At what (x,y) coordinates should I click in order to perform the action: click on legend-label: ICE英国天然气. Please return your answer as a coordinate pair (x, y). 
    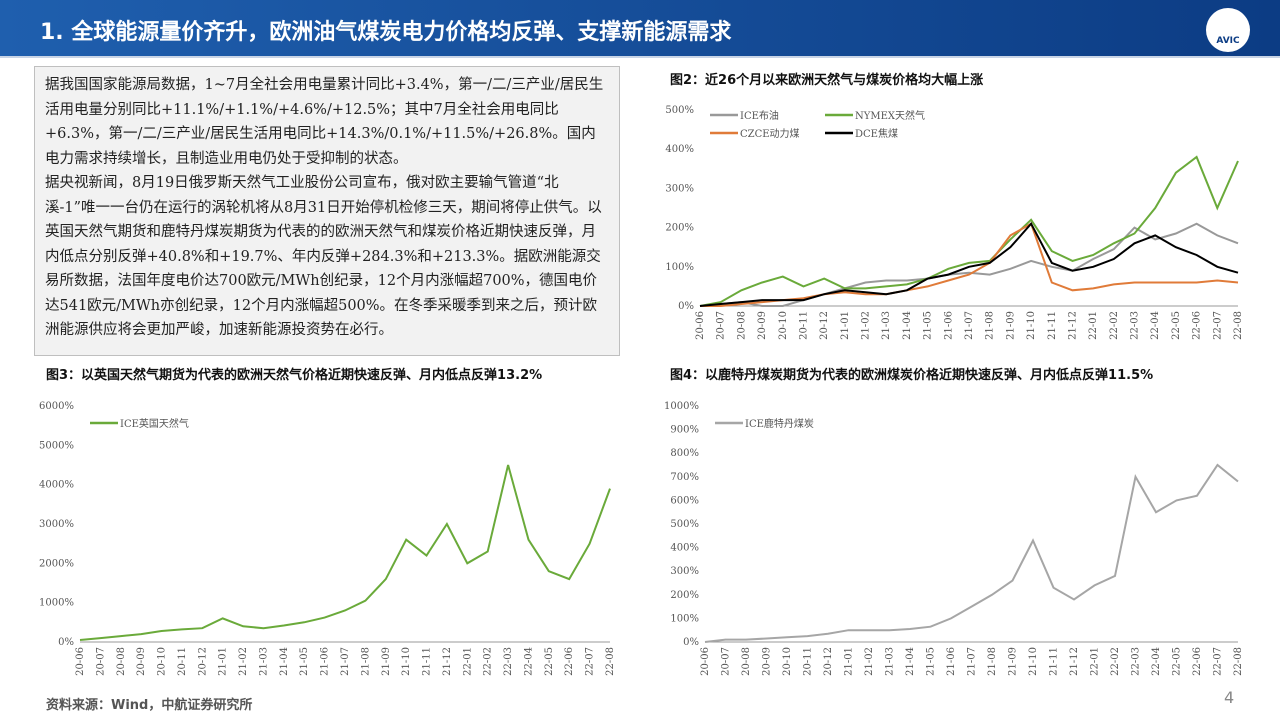
    Looking at the image, I should click on (154, 423).